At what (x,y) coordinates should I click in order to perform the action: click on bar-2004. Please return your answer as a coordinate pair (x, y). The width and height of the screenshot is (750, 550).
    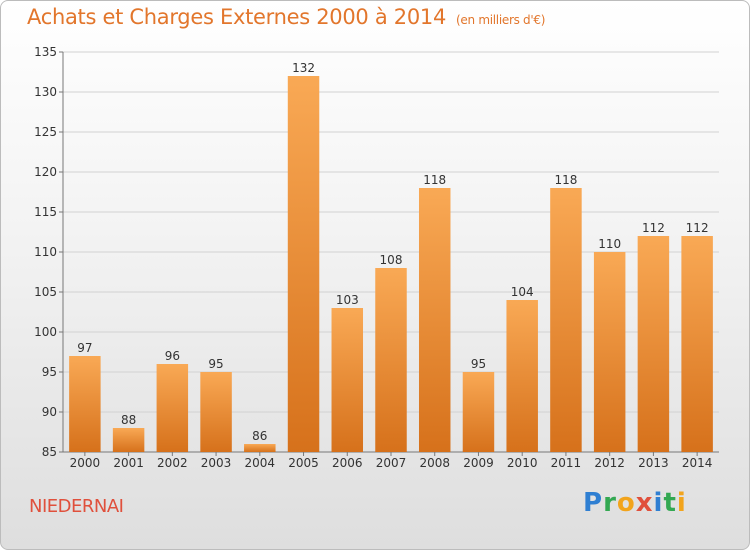
    Looking at the image, I should click on (260, 448).